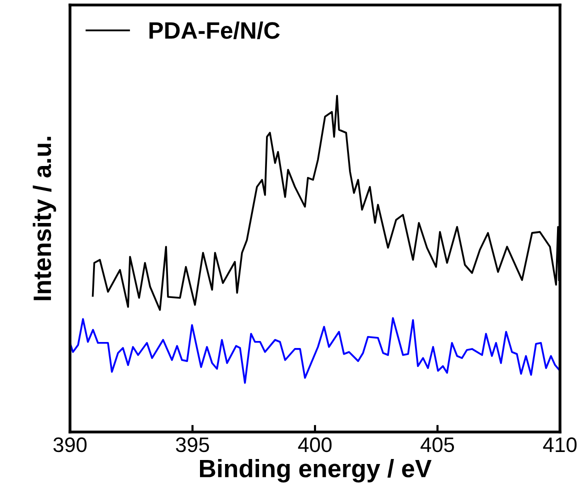 This screenshot has width=582, height=504. I want to click on x-tick-label: 405, so click(437, 444).